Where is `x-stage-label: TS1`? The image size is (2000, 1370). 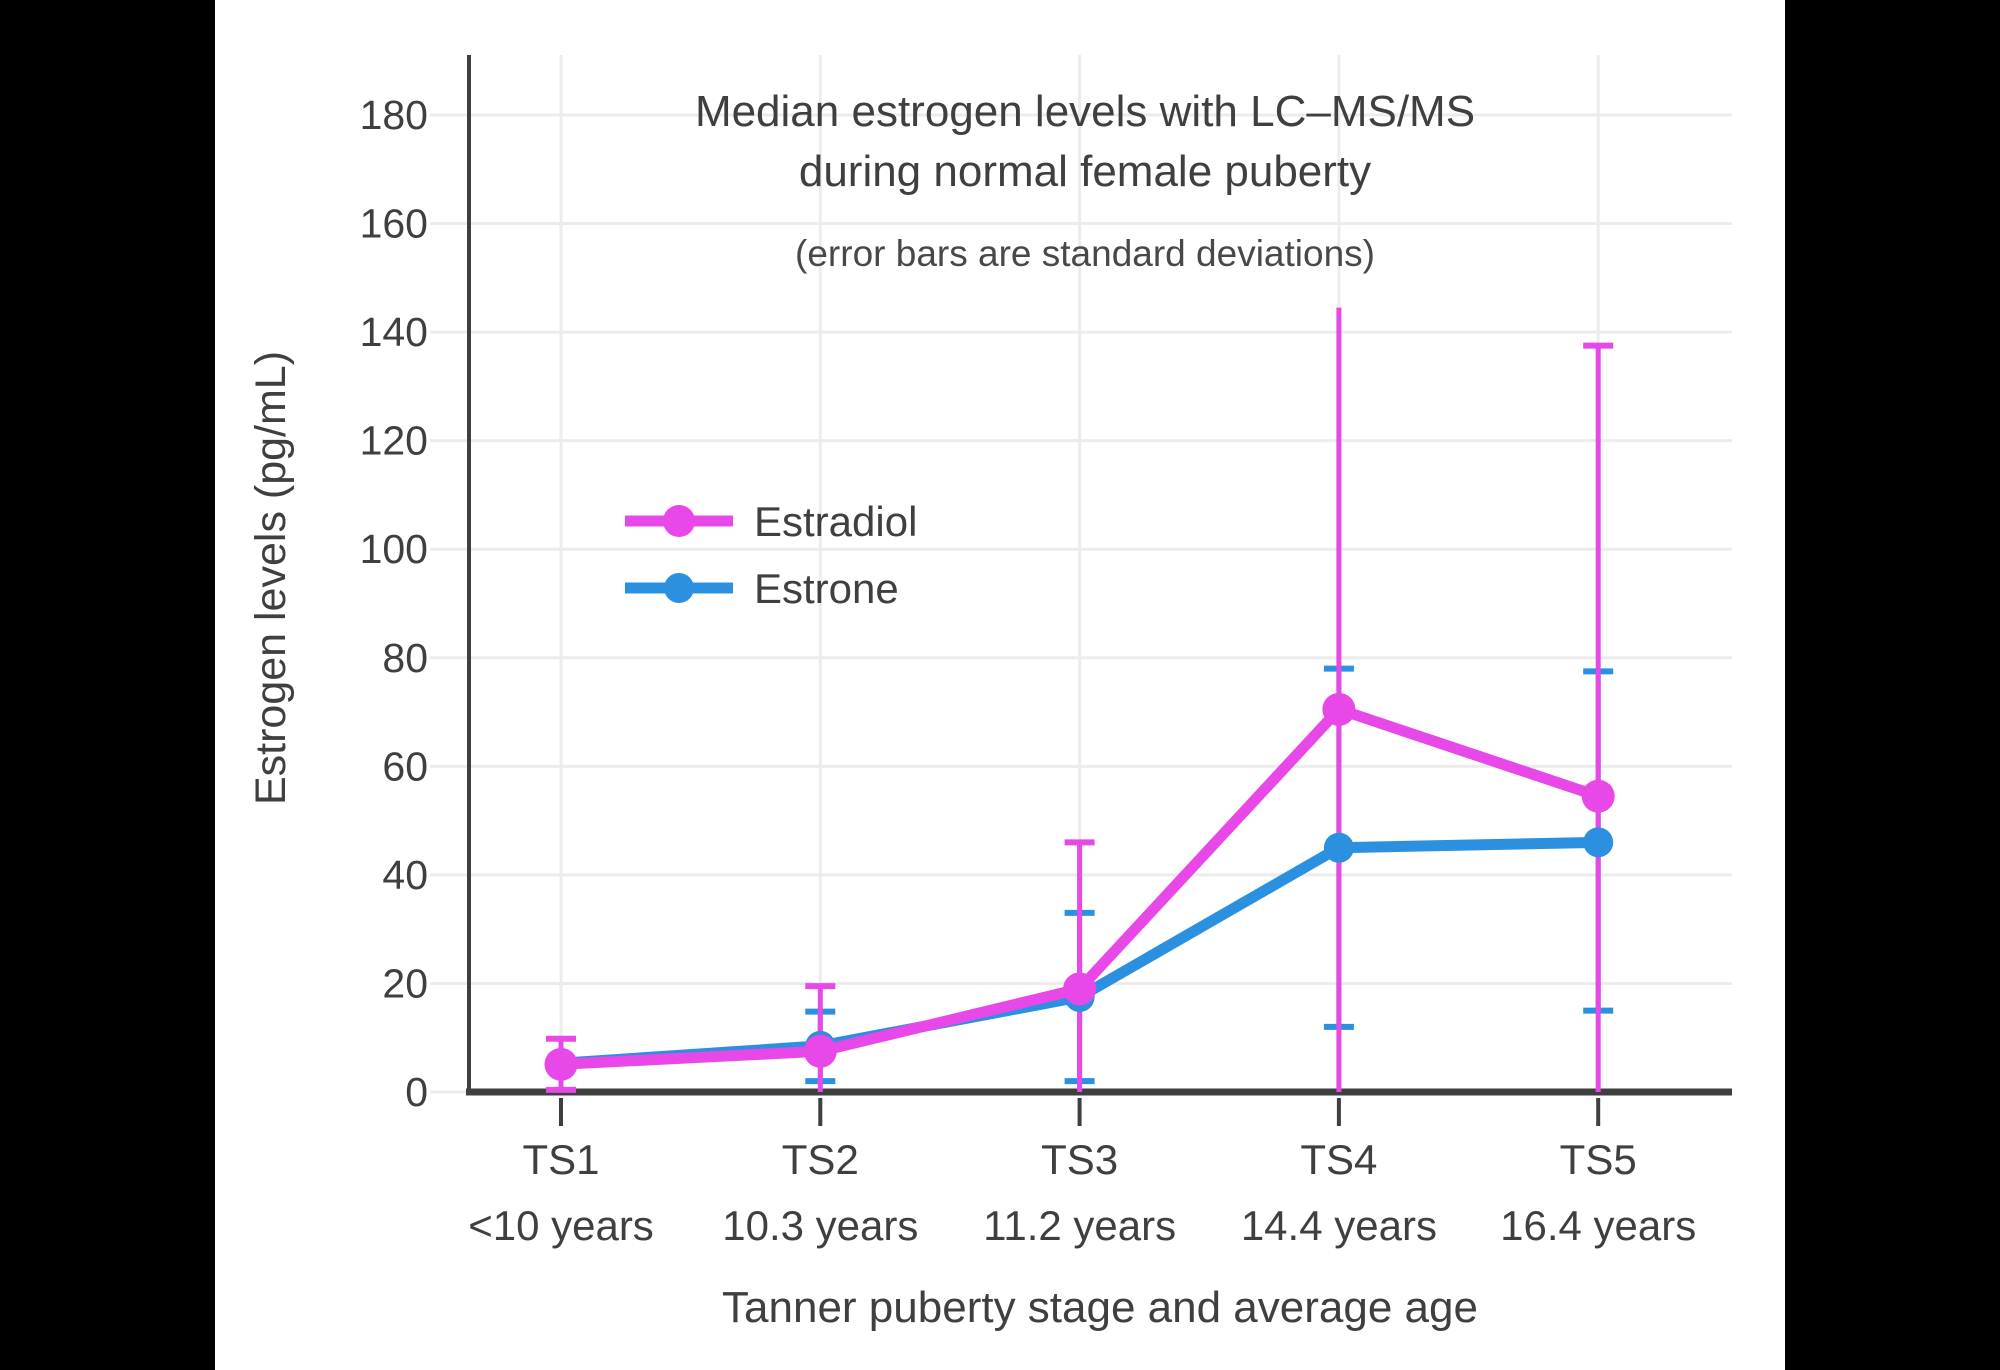
x-stage-label: TS1 is located at coordinates (560, 1159).